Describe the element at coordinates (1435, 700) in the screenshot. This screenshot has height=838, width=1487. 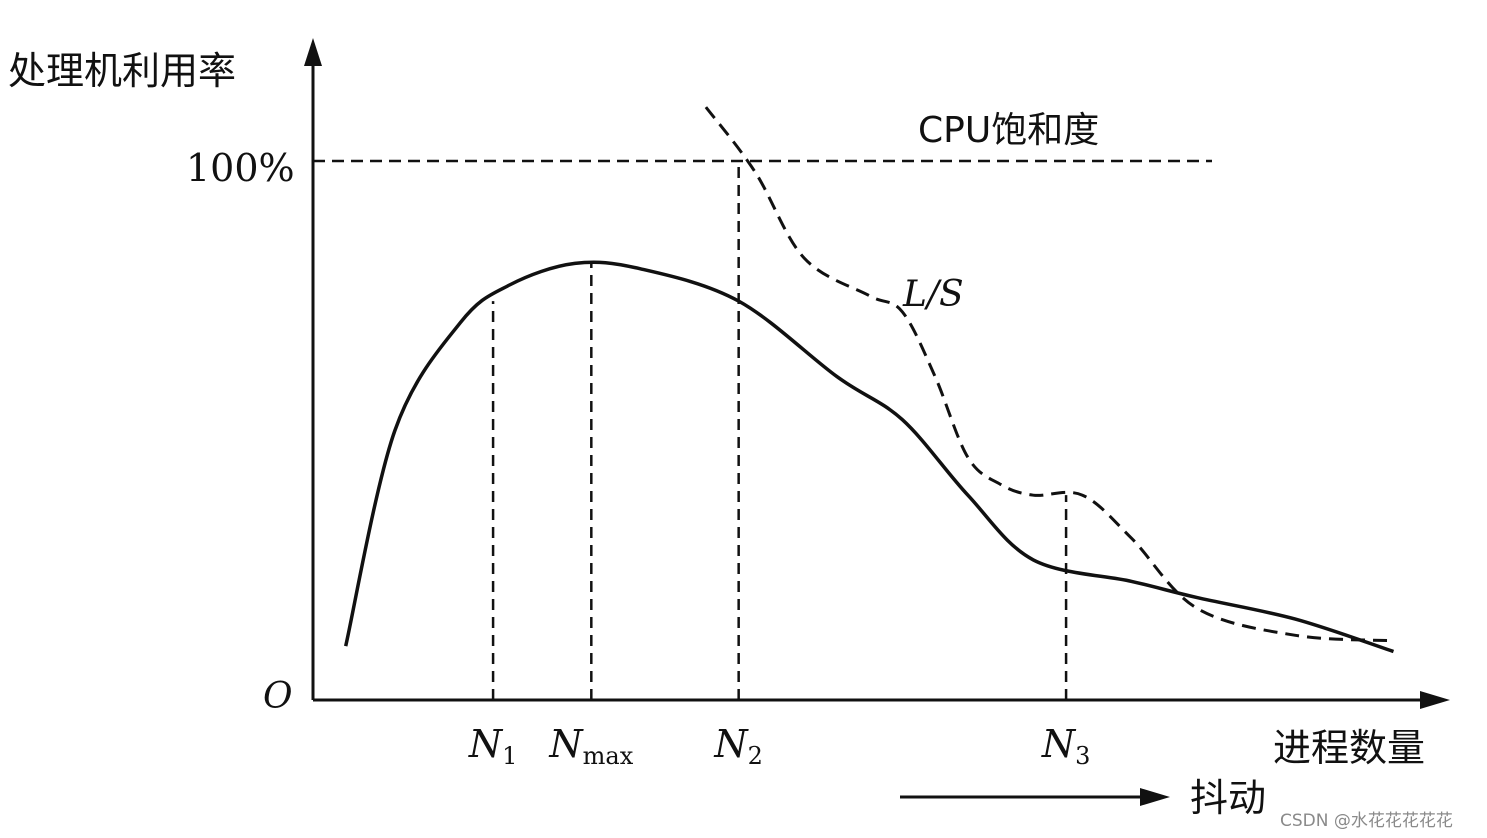
I see `x-axis-arrow` at that location.